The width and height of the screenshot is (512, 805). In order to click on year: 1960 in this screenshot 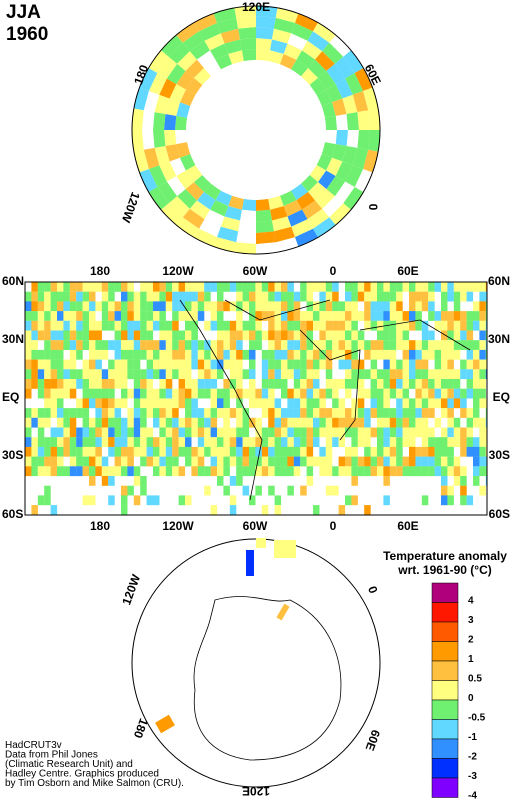, I will do `click(27, 34)`.